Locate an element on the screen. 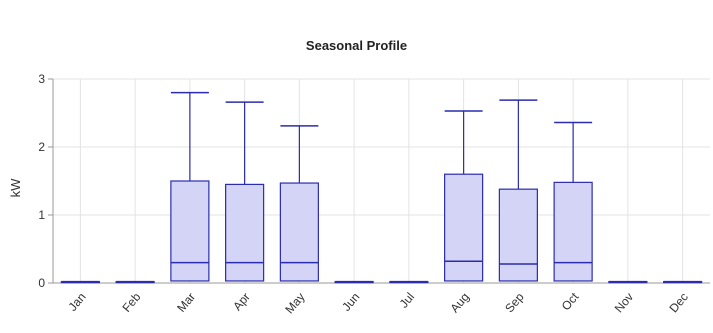  x-tick-label: Sep is located at coordinates (514, 303).